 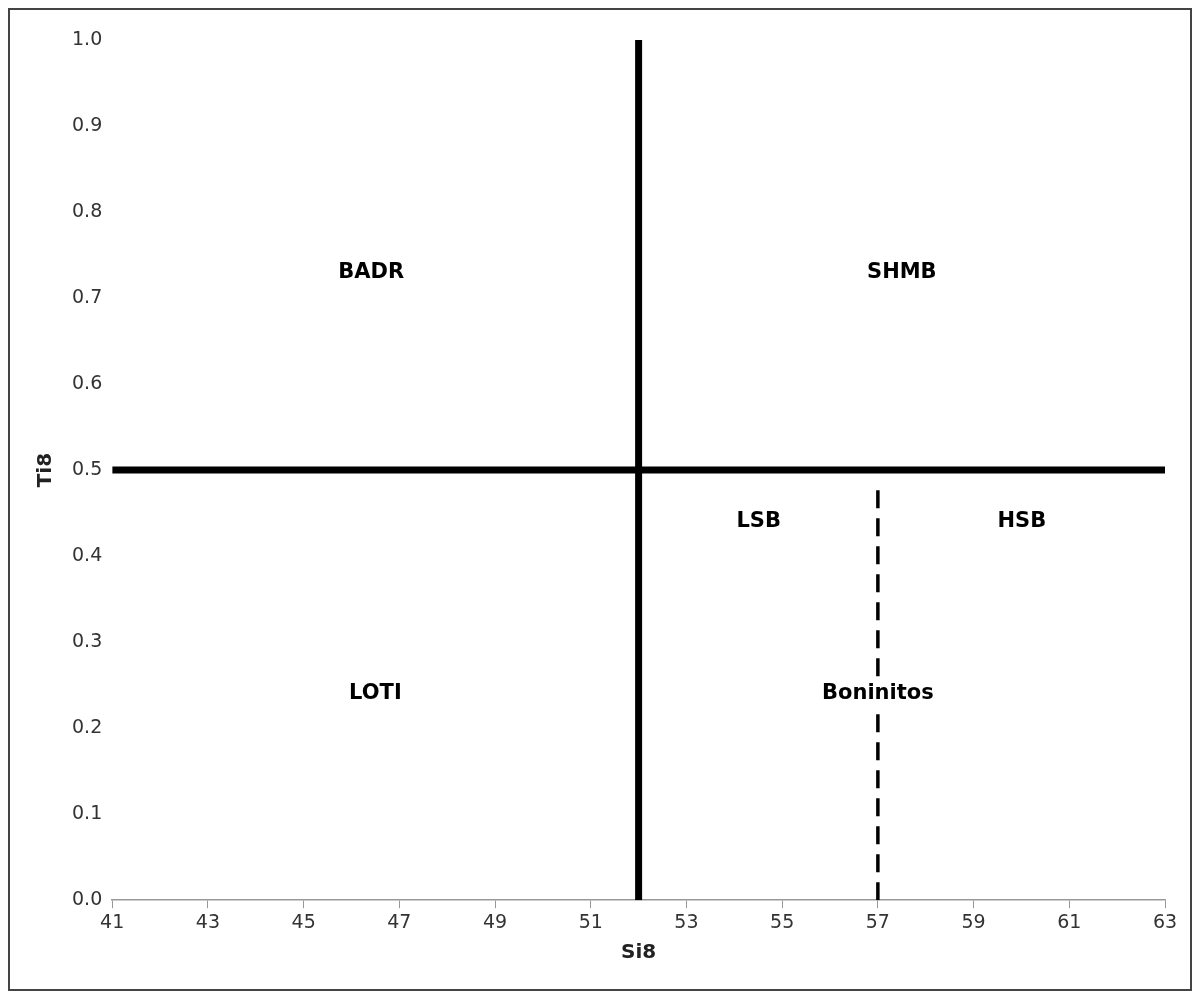 I want to click on x-tick-label: 49, so click(x=495, y=920).